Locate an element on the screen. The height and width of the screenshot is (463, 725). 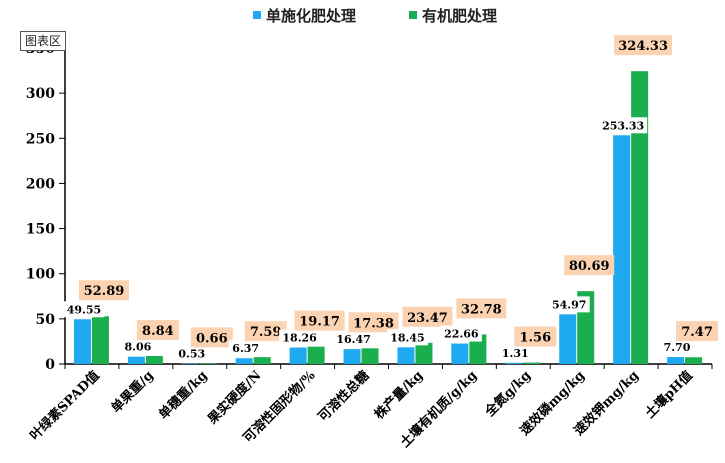
value-label-series-1: 18.45 is located at coordinates (407, 337).